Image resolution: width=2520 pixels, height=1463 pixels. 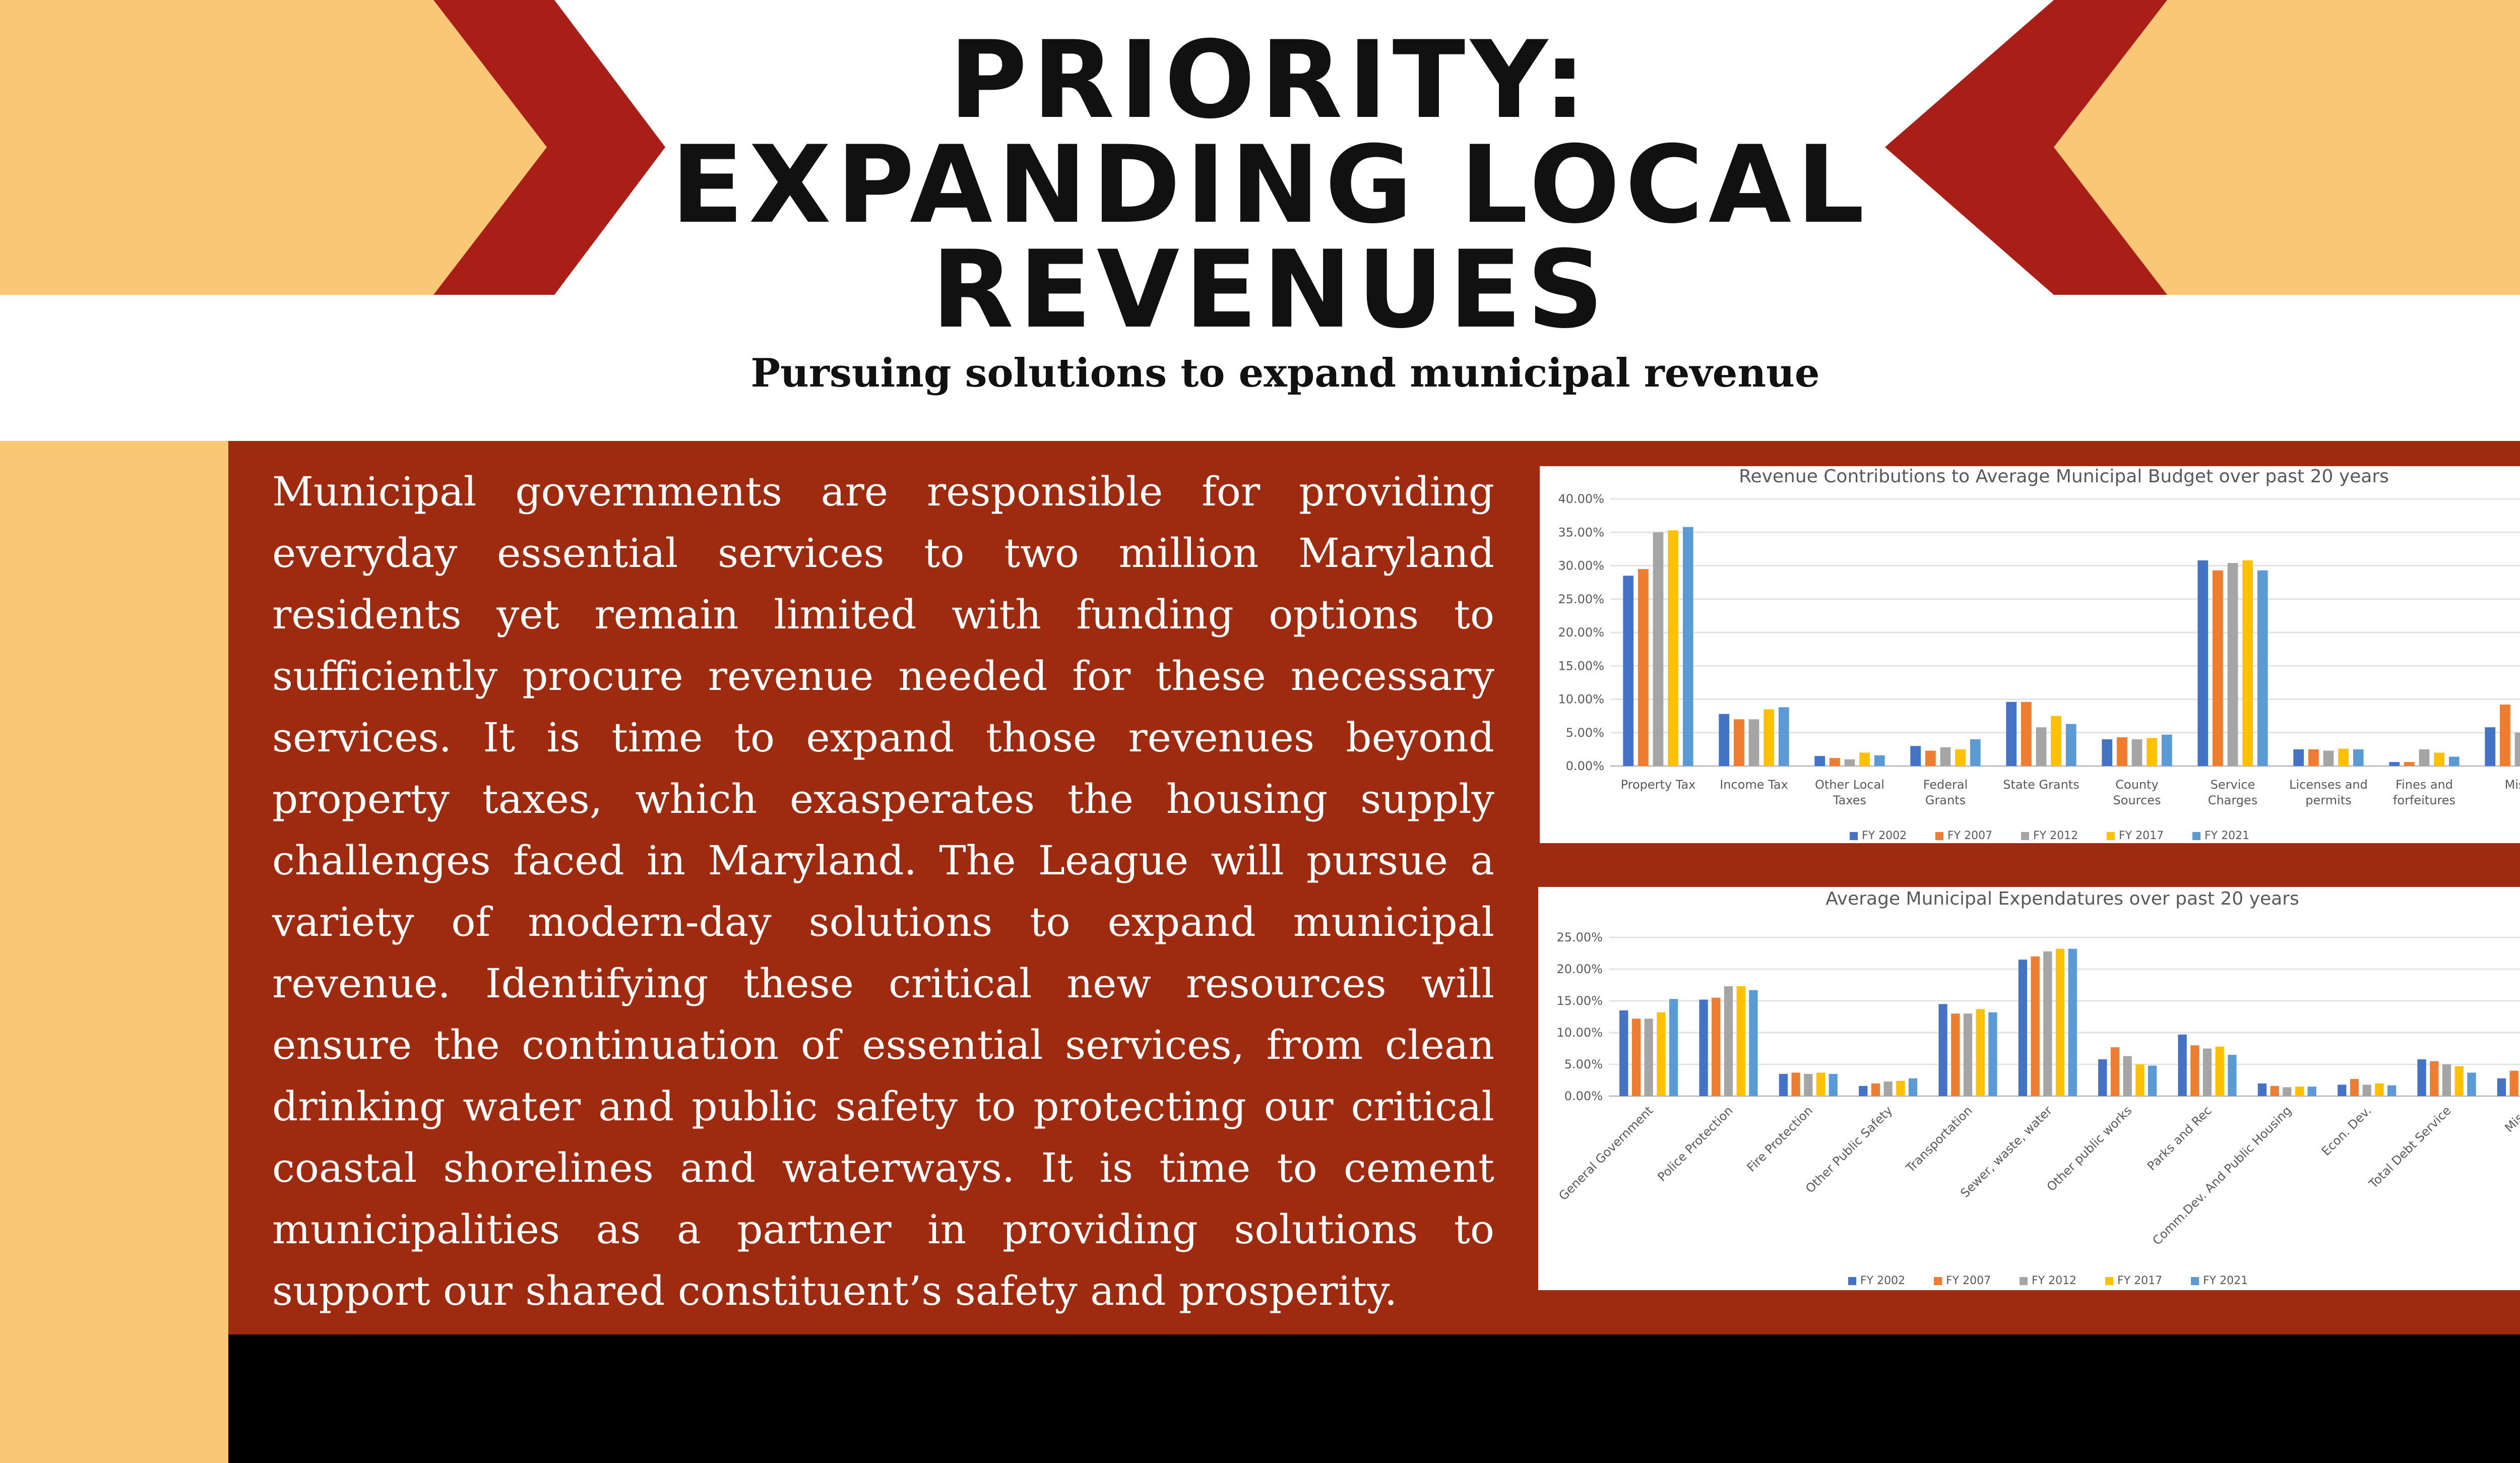 What do you see at coordinates (1583, 1064) in the screenshot?
I see `y-tick-label: 5.00%` at bounding box center [1583, 1064].